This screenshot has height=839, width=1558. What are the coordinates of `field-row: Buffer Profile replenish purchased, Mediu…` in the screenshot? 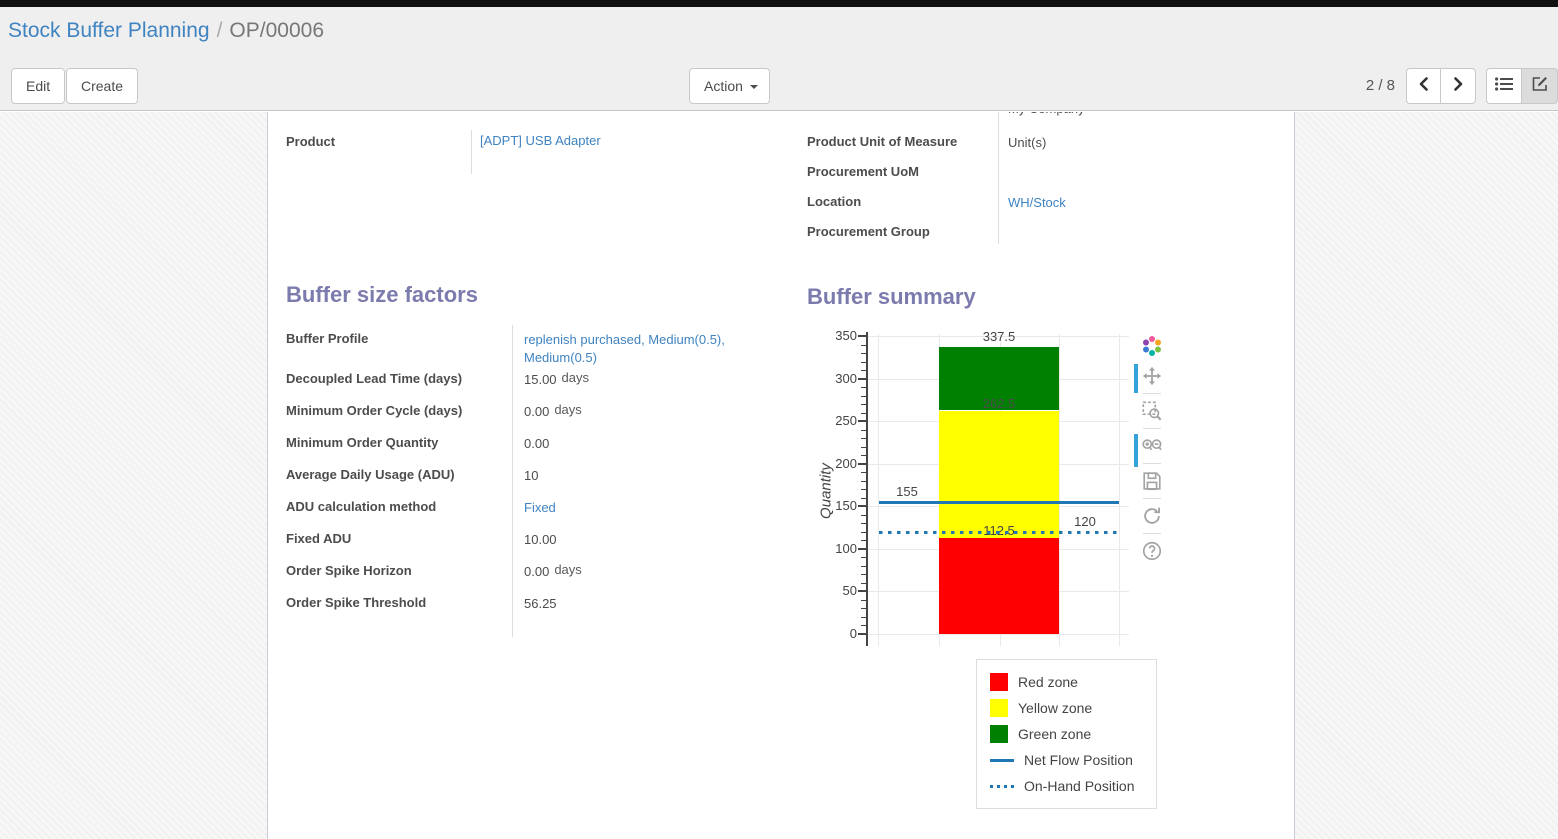 It's located at (536, 347).